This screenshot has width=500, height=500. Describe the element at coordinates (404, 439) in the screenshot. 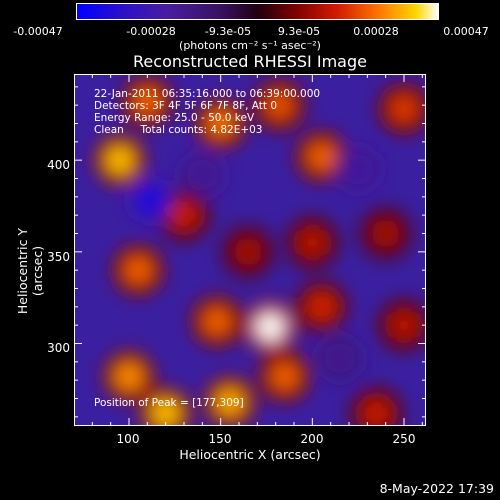

I see `x-tick-label: 250` at that location.